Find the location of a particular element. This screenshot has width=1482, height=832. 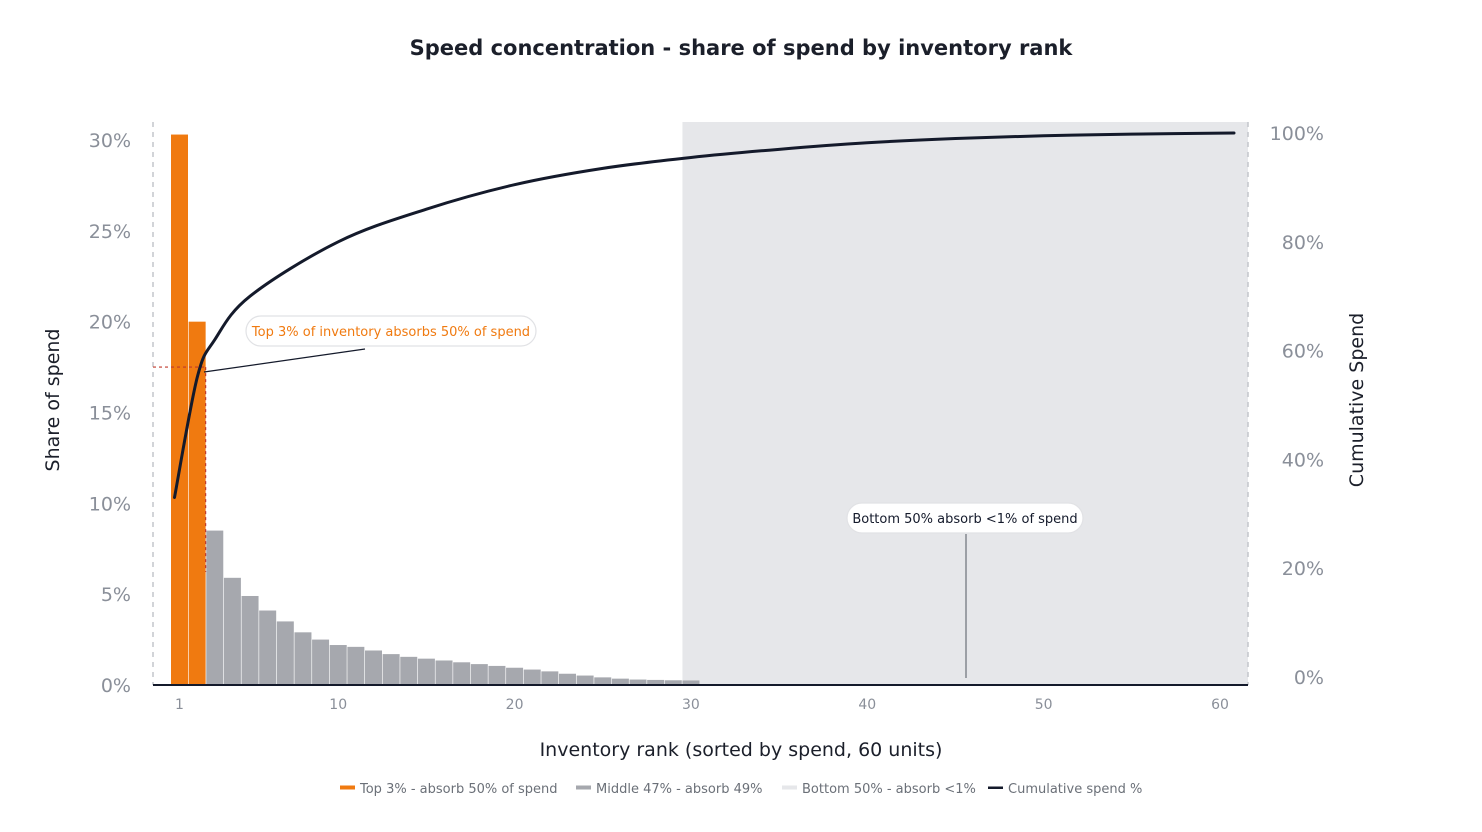

x-tick-label: 20 is located at coordinates (515, 705).